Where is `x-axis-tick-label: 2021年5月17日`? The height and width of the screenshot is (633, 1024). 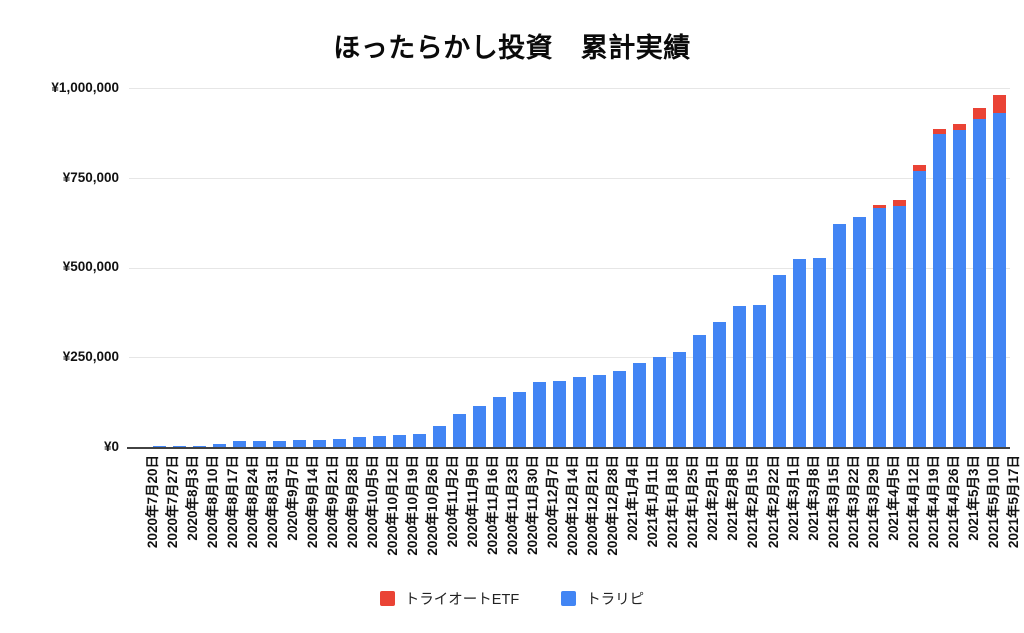
x-axis-tick-label: 2021年5月17日 is located at coordinates (1013, 502).